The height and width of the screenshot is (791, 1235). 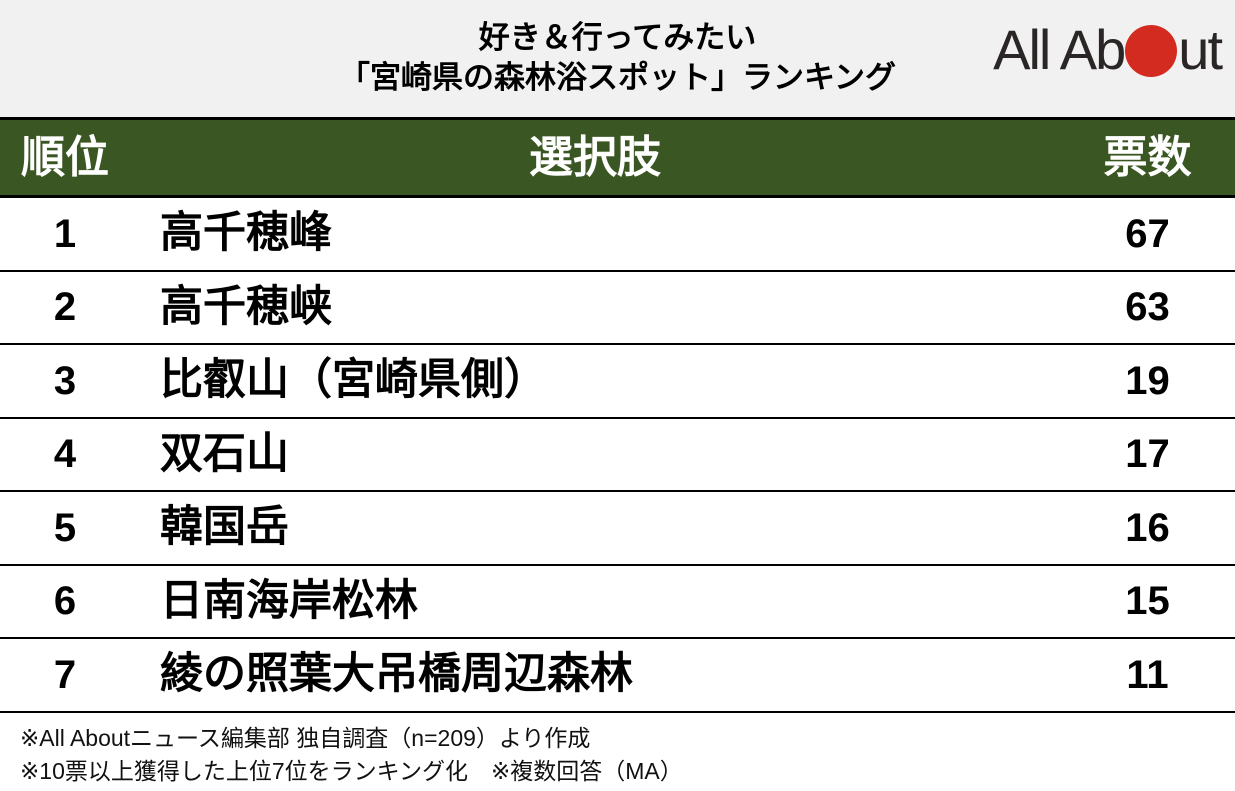 What do you see at coordinates (224, 453) in the screenshot?
I see `choice-cell: 双石山` at bounding box center [224, 453].